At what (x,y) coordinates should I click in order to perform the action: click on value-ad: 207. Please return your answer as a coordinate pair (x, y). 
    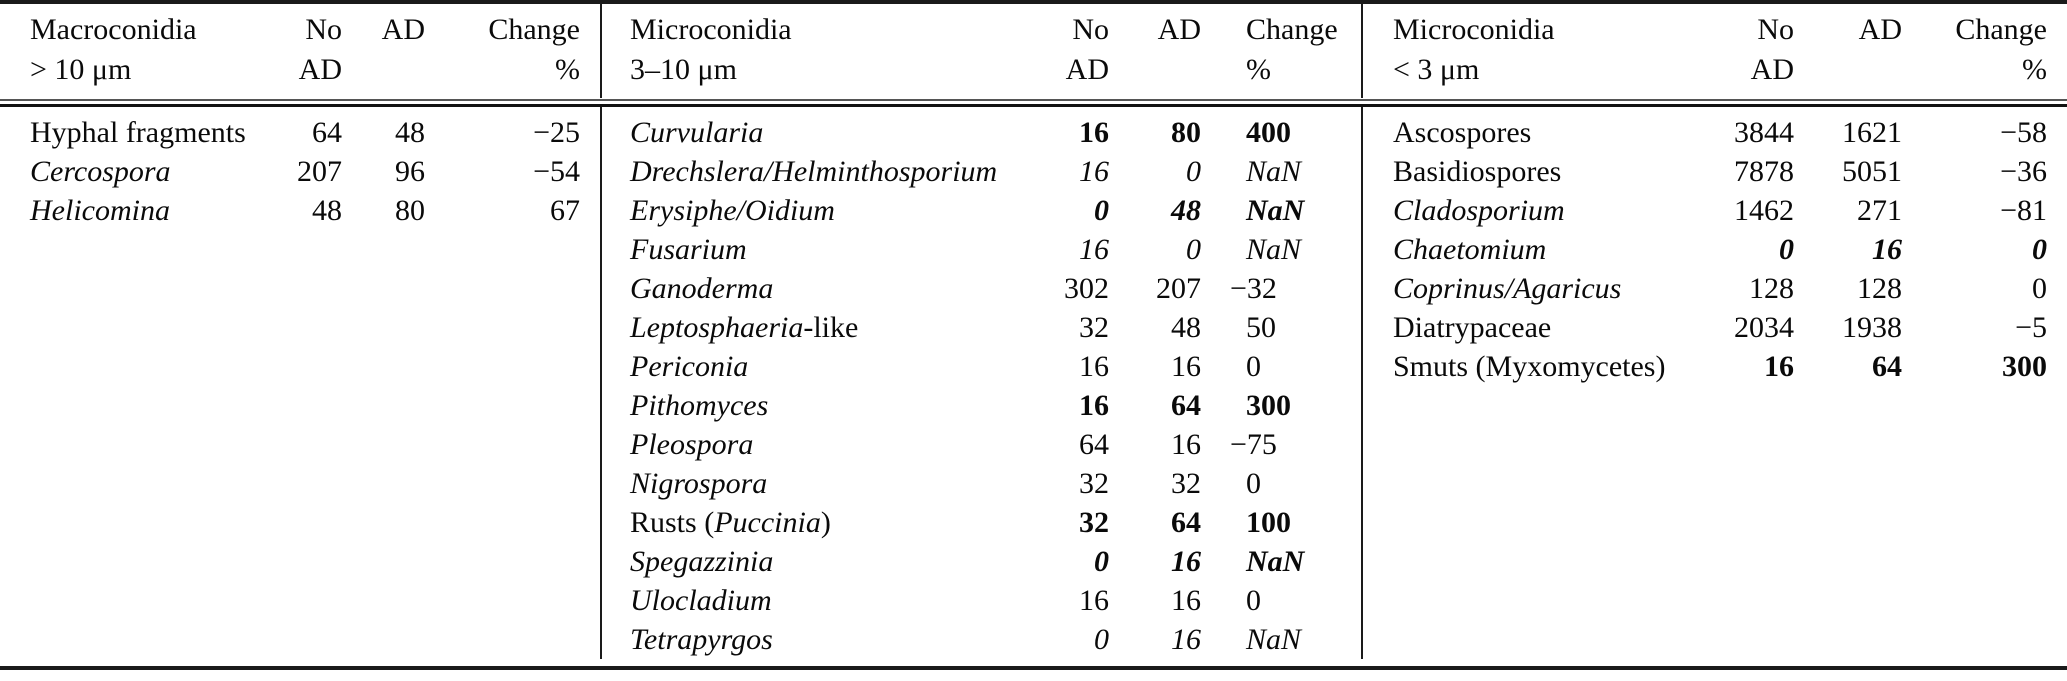
    Looking at the image, I should click on (1178, 288).